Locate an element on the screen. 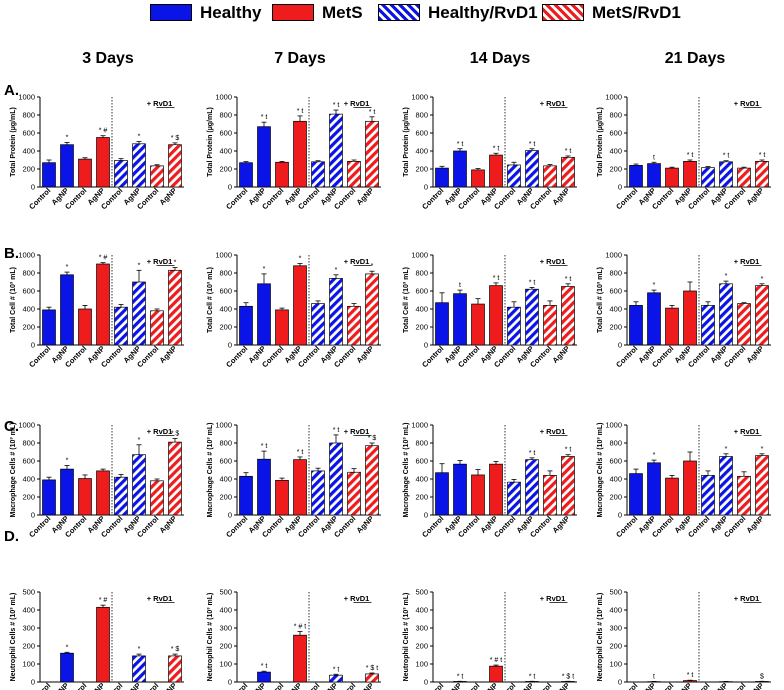  legend-swatch-mets-rvd1 is located at coordinates (563, 12).